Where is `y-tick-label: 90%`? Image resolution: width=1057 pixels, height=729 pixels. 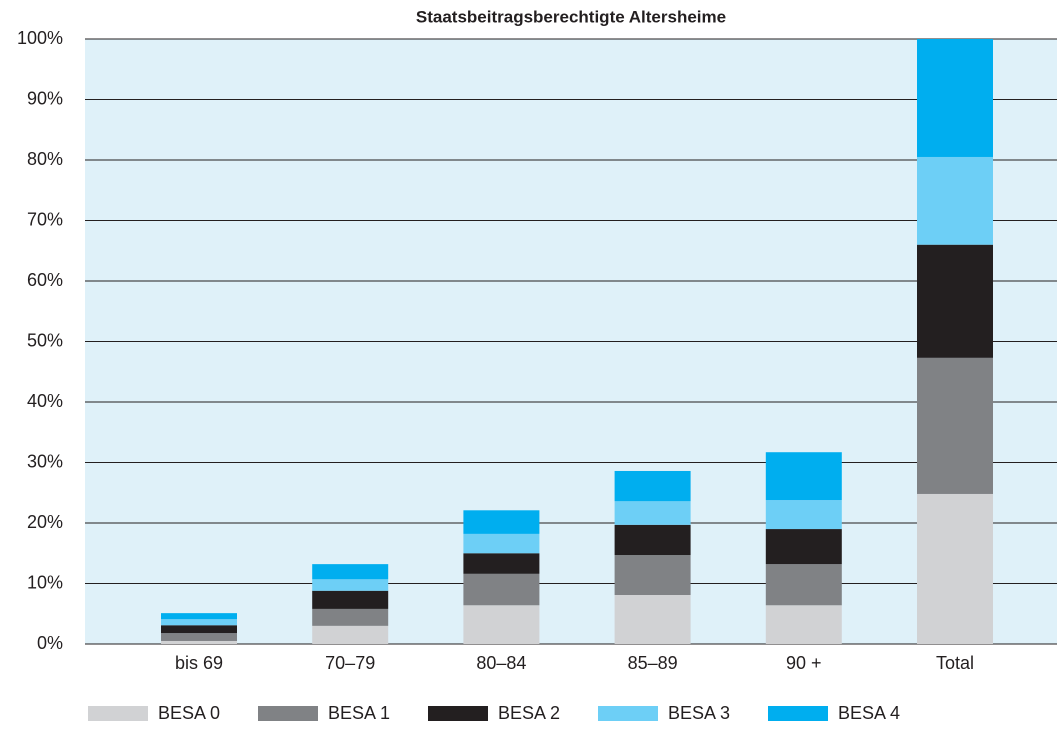
y-tick-label: 90% is located at coordinates (45, 98).